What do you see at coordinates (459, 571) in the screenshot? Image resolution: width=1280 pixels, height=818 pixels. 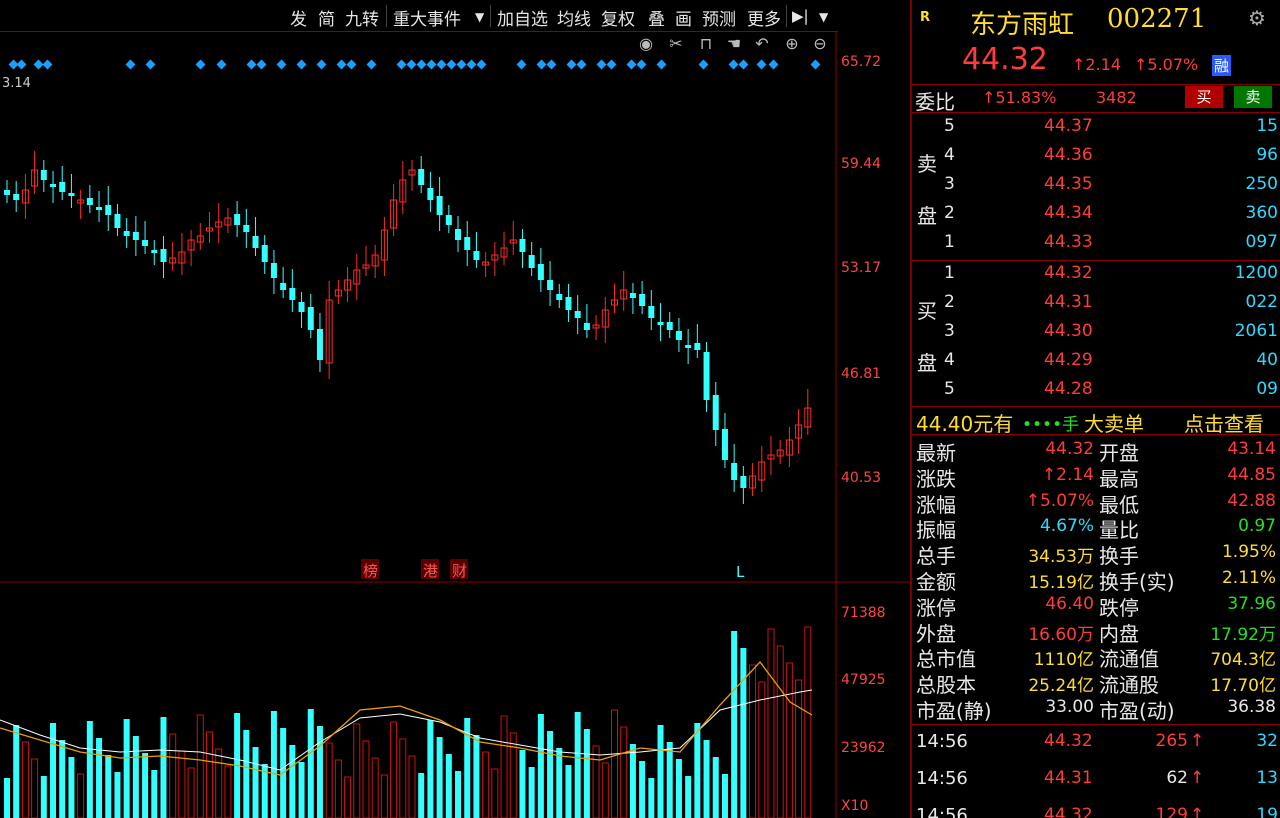 I see `event-marker: 财` at bounding box center [459, 571].